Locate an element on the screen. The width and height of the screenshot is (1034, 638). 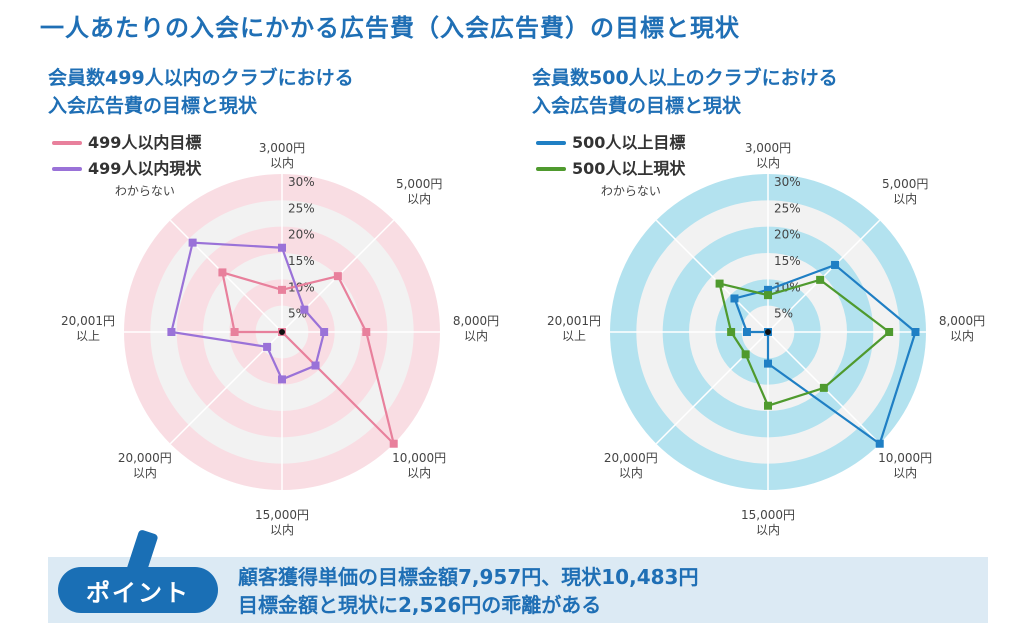
page-title: 一人あたりの入会にかかる広告費（入会広告費）の目標と現状 is located at coordinates (390, 28).